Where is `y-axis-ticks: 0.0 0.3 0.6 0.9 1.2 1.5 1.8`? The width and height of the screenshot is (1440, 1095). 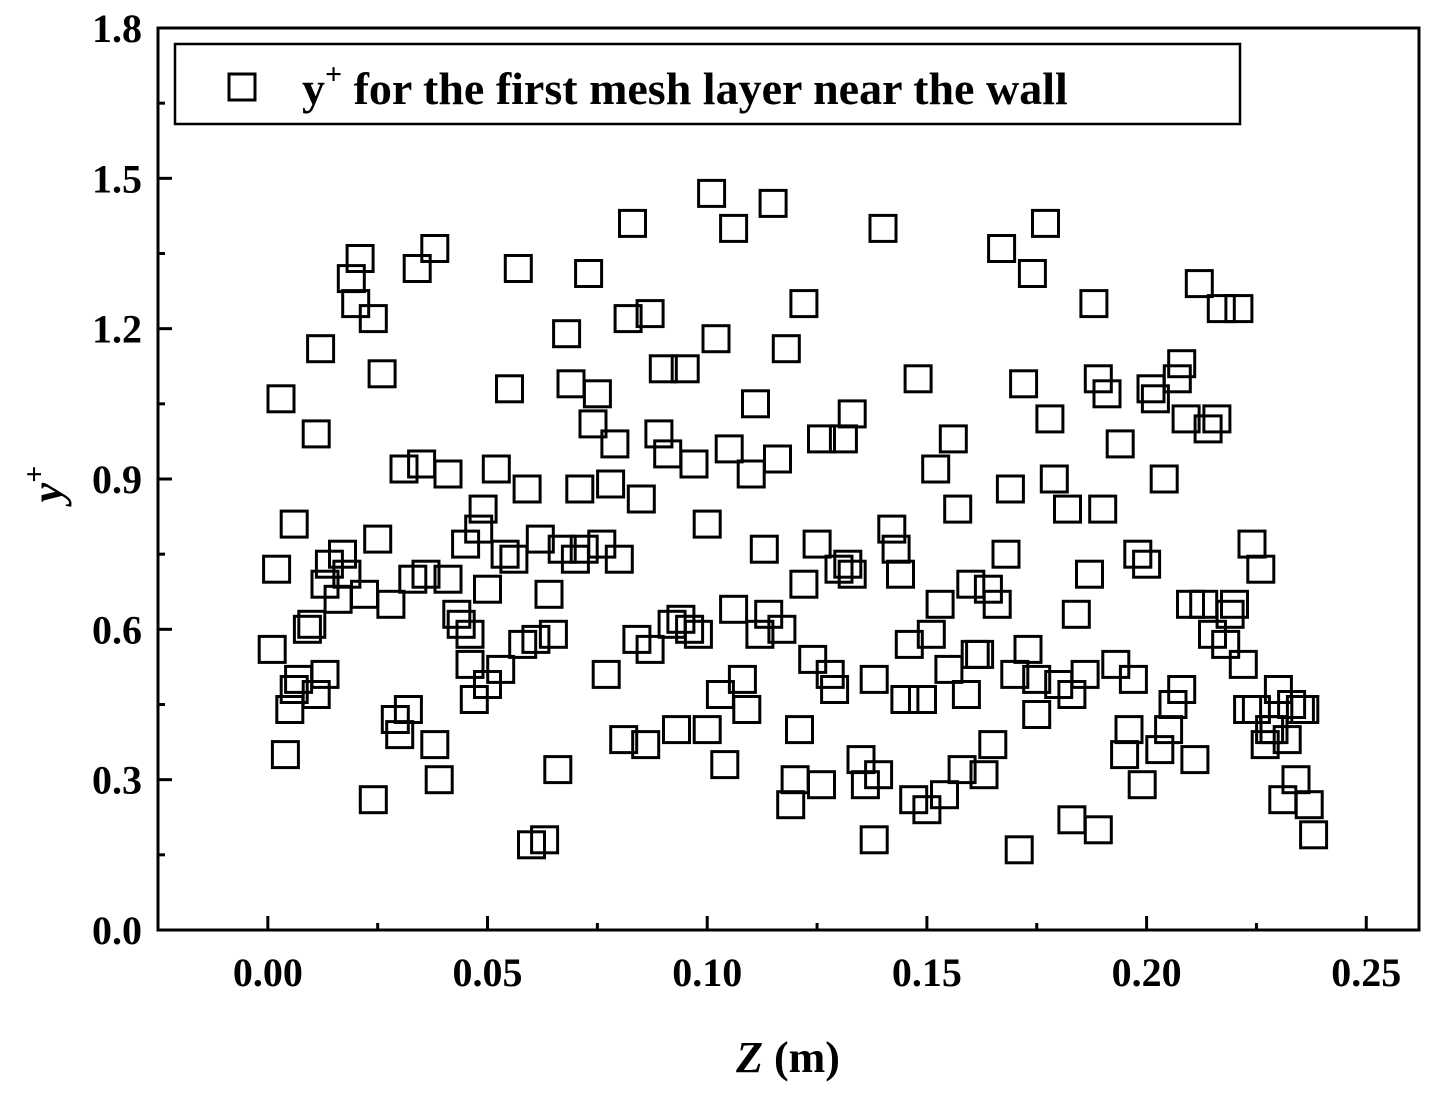 y-axis-ticks: 0.0 0.3 0.6 0.9 1.2 1.5 1.8 is located at coordinates (132, 479).